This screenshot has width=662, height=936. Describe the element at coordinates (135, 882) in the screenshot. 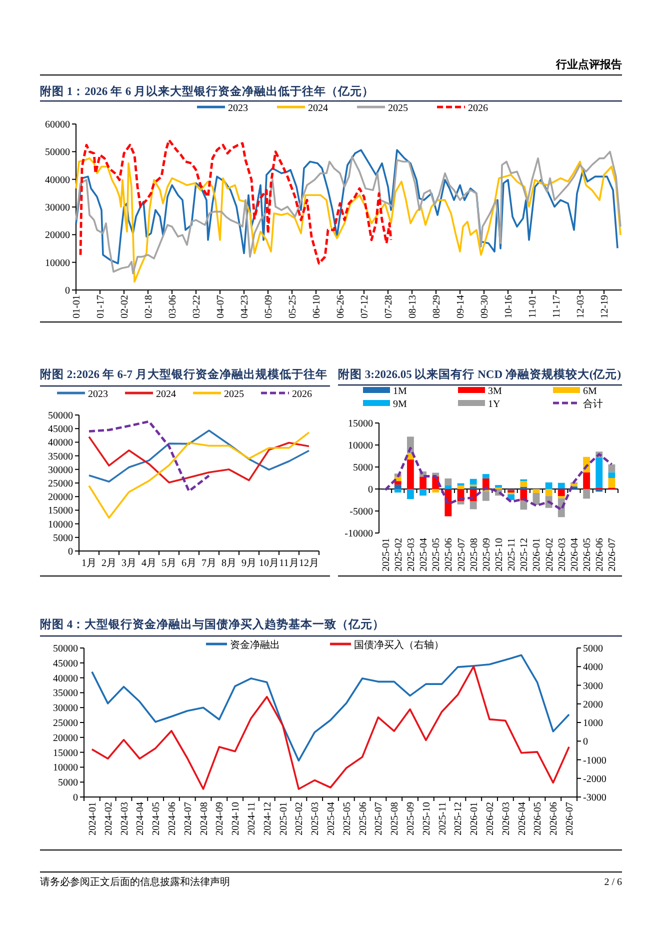

I see `text: 请务必参阅正文后面的信息披露和法律声明` at that location.